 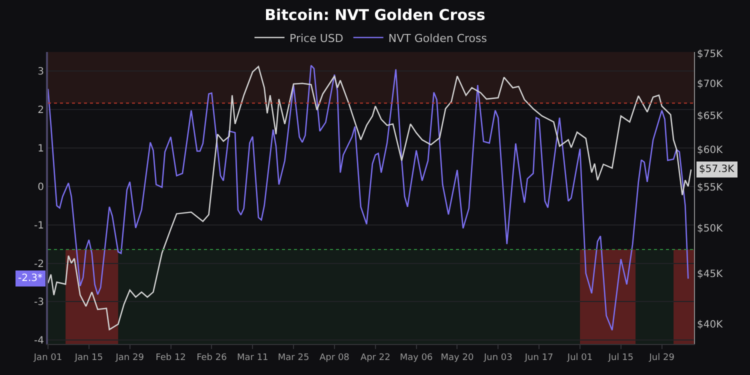 What do you see at coordinates (710, 325) in the screenshot?
I see `y2-tick-label: $40K` at bounding box center [710, 325].